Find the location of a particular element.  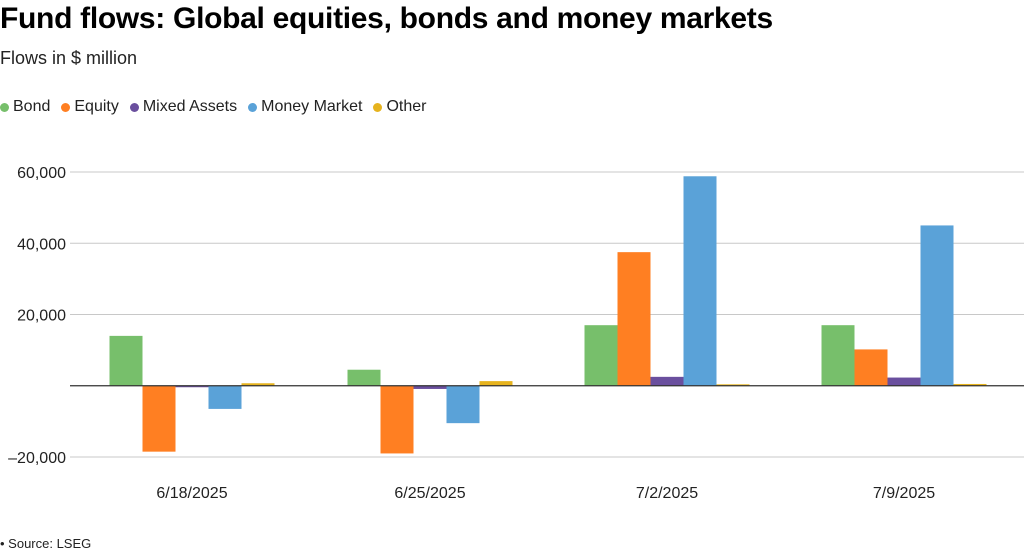

legend-item-equity: Equity is located at coordinates (90, 107).